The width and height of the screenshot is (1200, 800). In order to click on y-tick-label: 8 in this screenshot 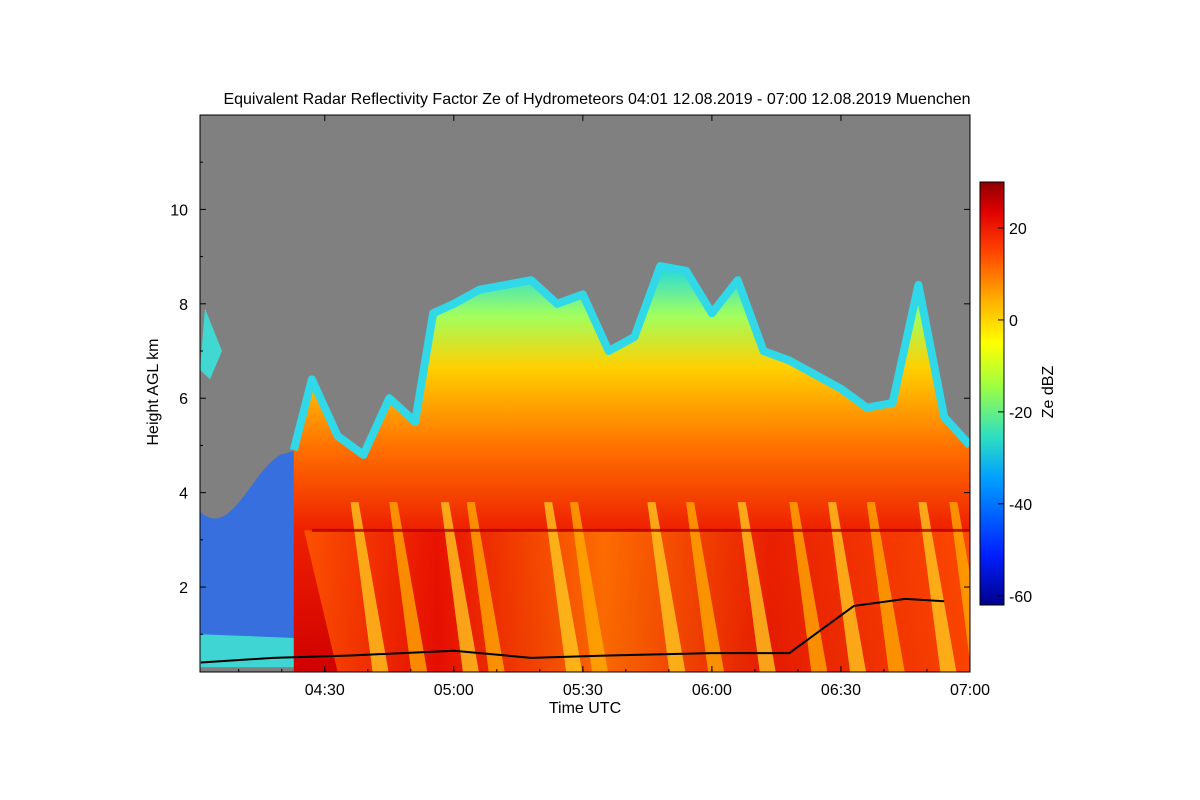, I will do `click(183, 305)`.